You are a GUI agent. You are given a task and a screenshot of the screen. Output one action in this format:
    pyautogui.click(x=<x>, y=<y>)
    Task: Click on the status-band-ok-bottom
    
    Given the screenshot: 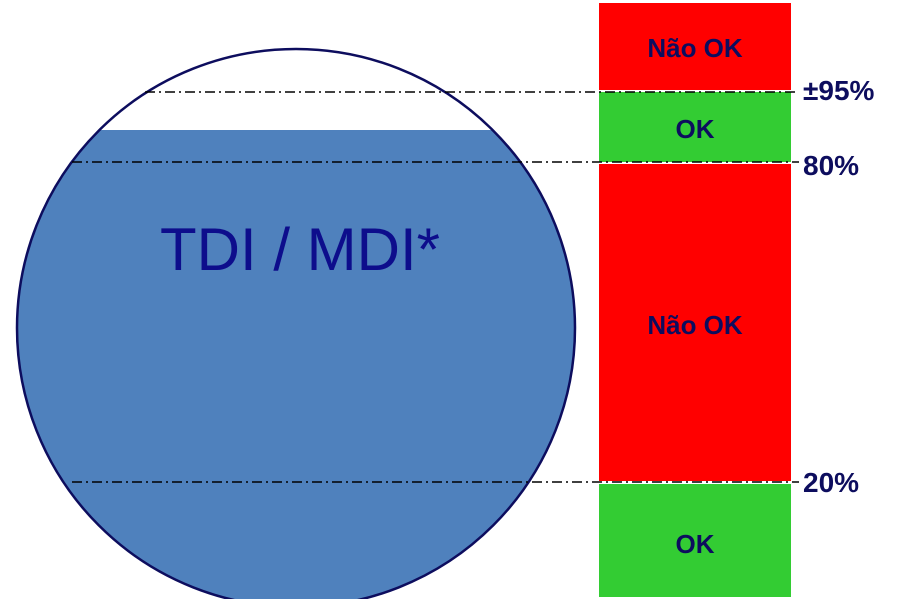 What is the action you would take?
    pyautogui.click(x=695, y=540)
    